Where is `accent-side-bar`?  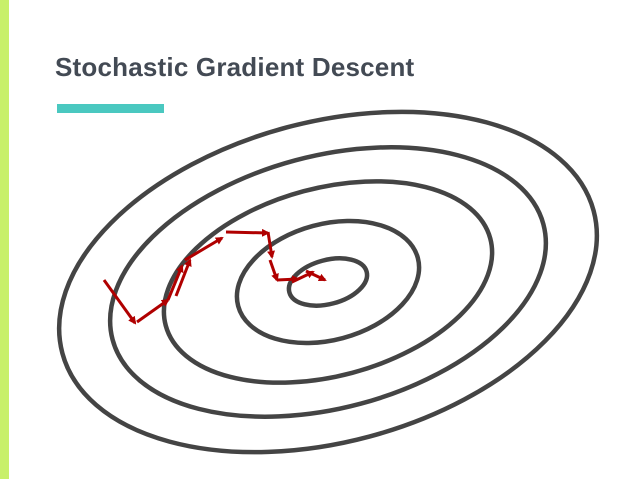 accent-side-bar is located at coordinates (4, 239).